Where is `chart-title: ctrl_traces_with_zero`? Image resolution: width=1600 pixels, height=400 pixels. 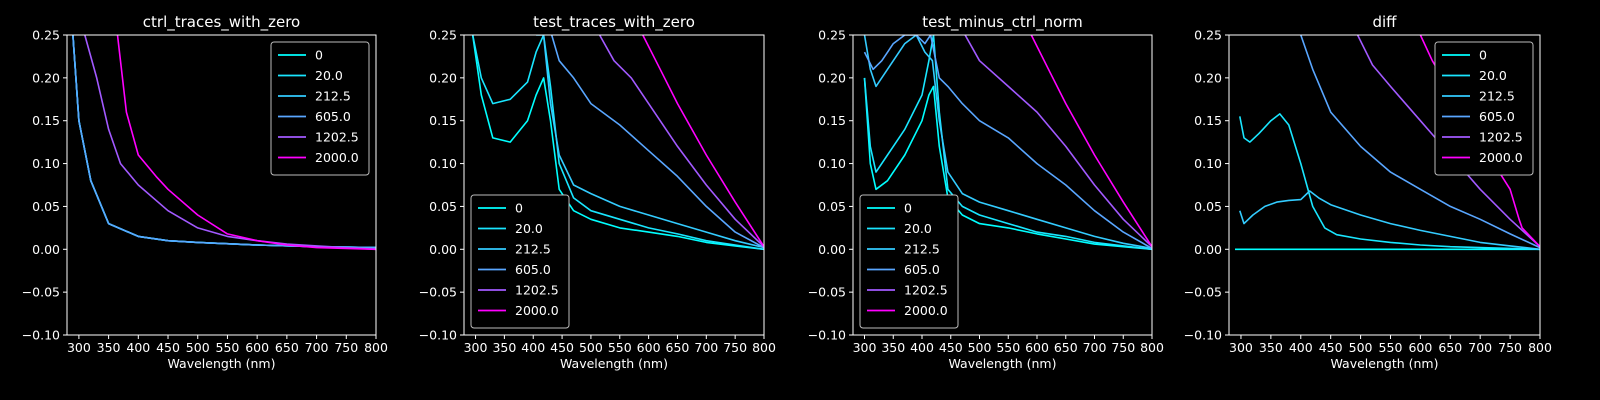 chart-title: ctrl_traces_with_zero is located at coordinates (221, 22).